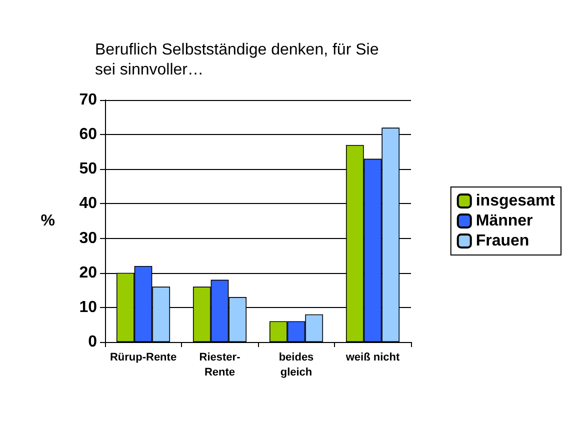  Describe the element at coordinates (47, 221) in the screenshot. I see `y-axis-title: %` at that location.